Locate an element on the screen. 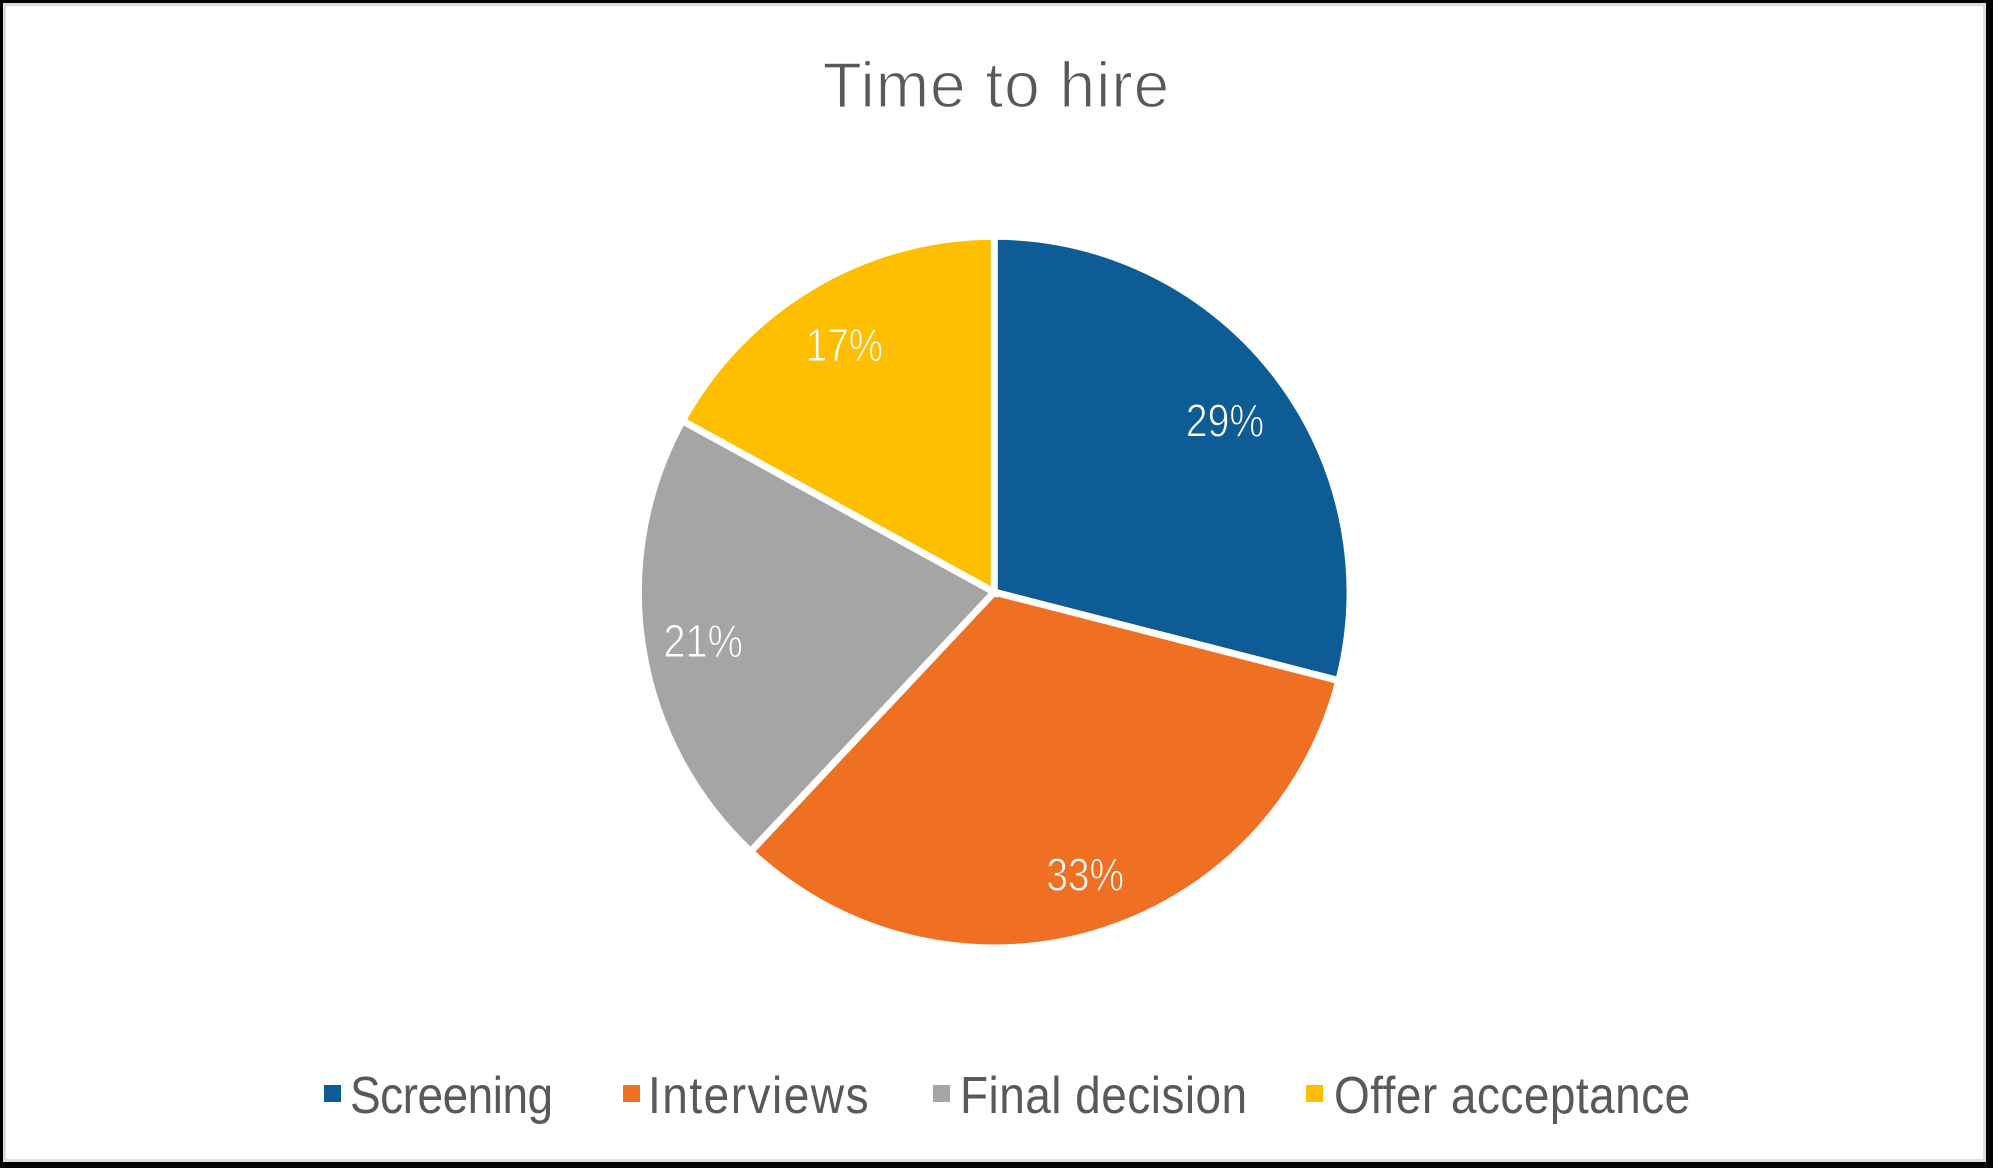  svg-text: 33% is located at coordinates (1085, 875).